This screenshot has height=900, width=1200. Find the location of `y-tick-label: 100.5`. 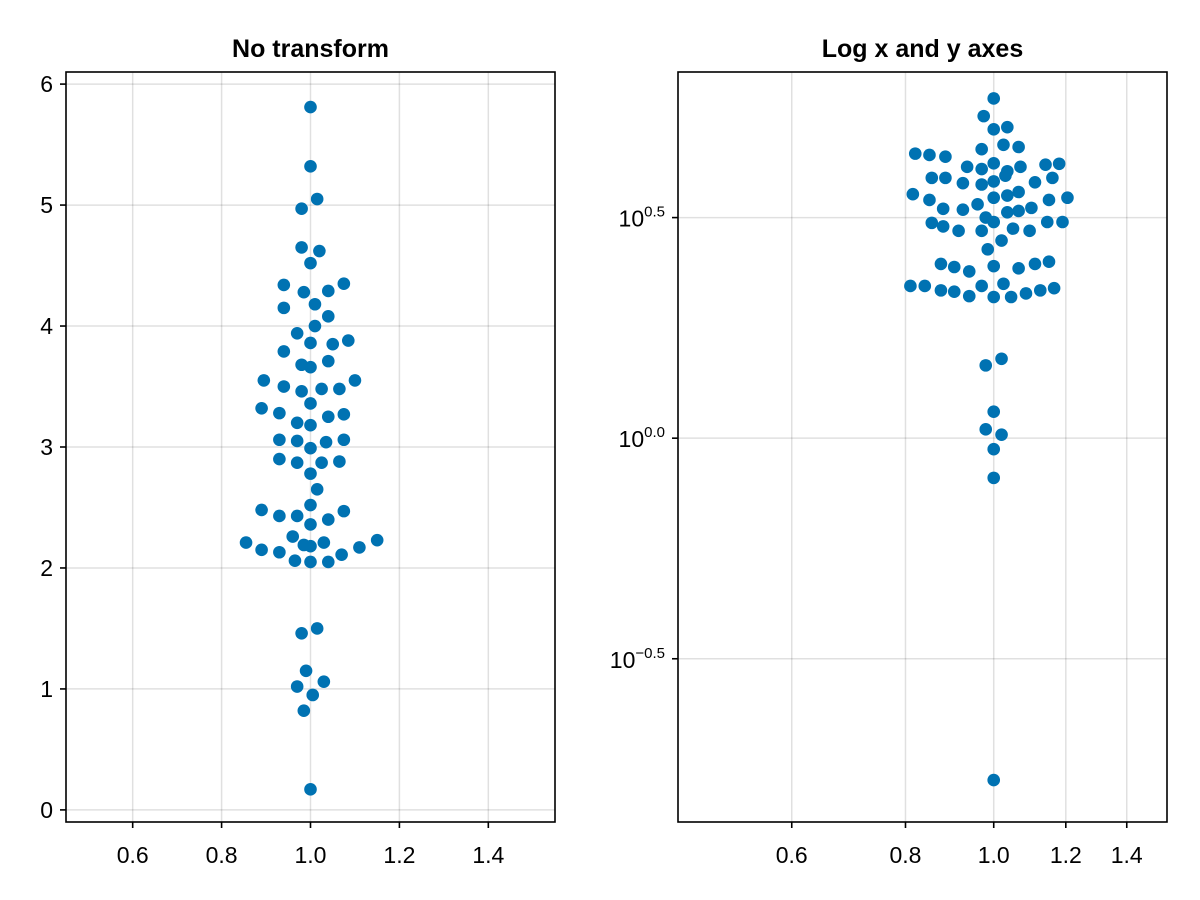

y-tick-label: 100.5 is located at coordinates (642, 218).